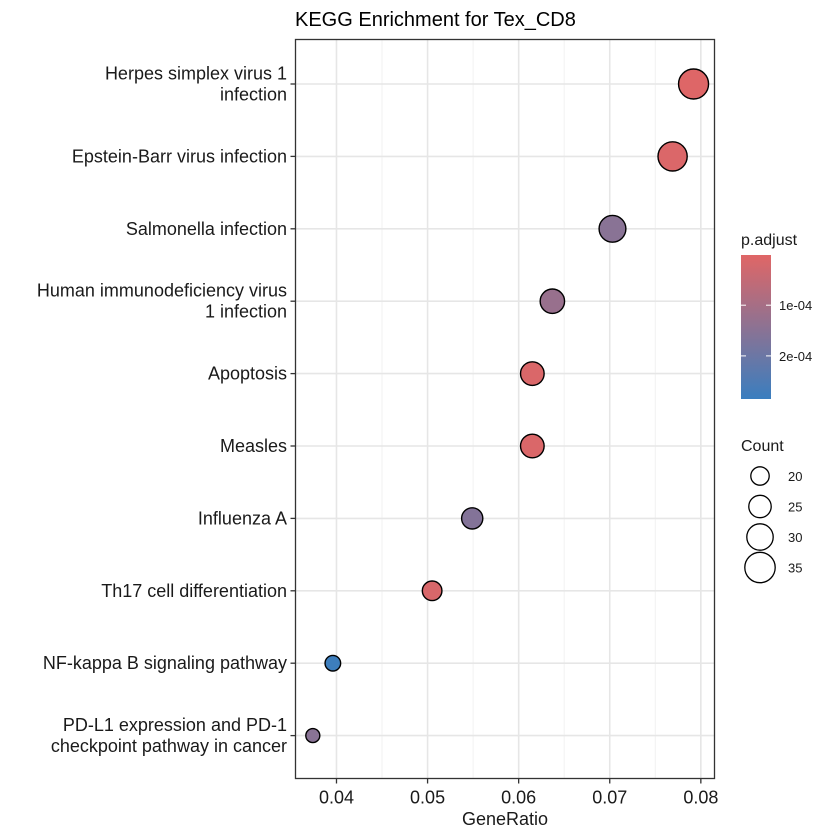 The image size is (840, 840). I want to click on colorbar-tick-label: 2e-04, so click(795, 356).